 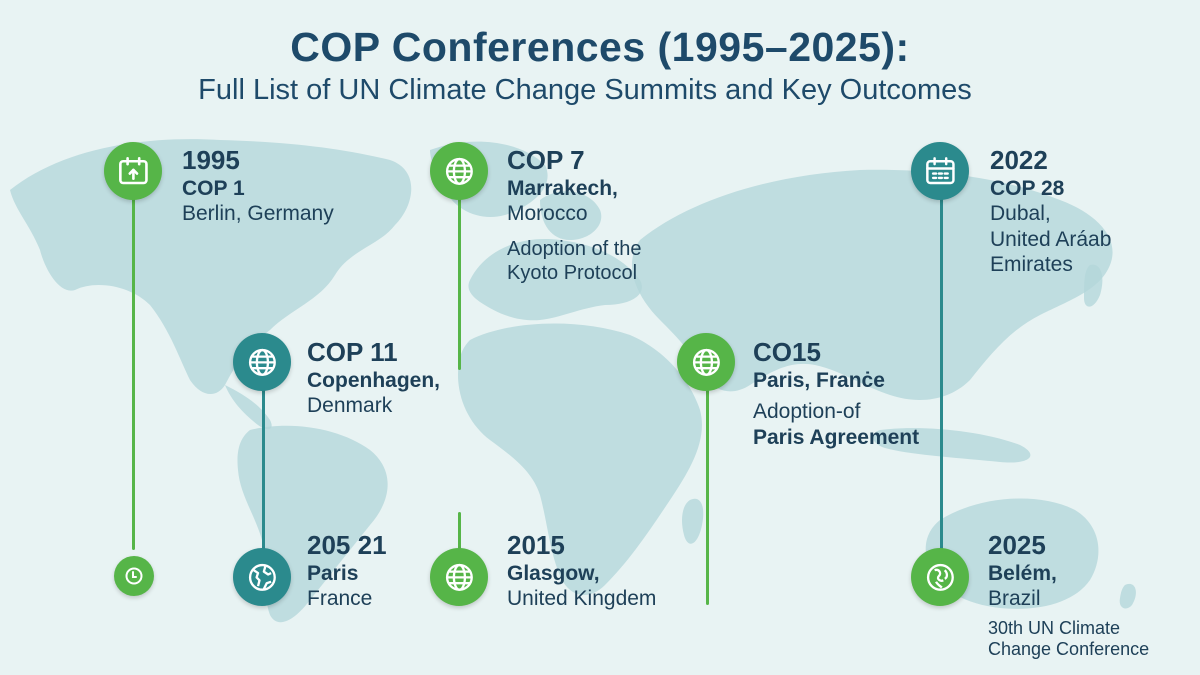 I want to click on globe-map-icon, so click(x=262, y=577).